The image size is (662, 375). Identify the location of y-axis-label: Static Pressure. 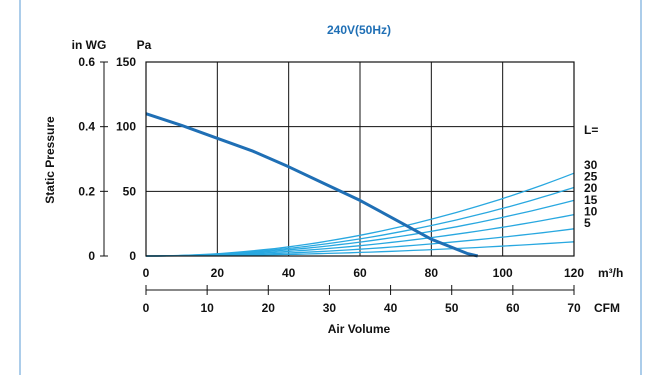
(50, 160).